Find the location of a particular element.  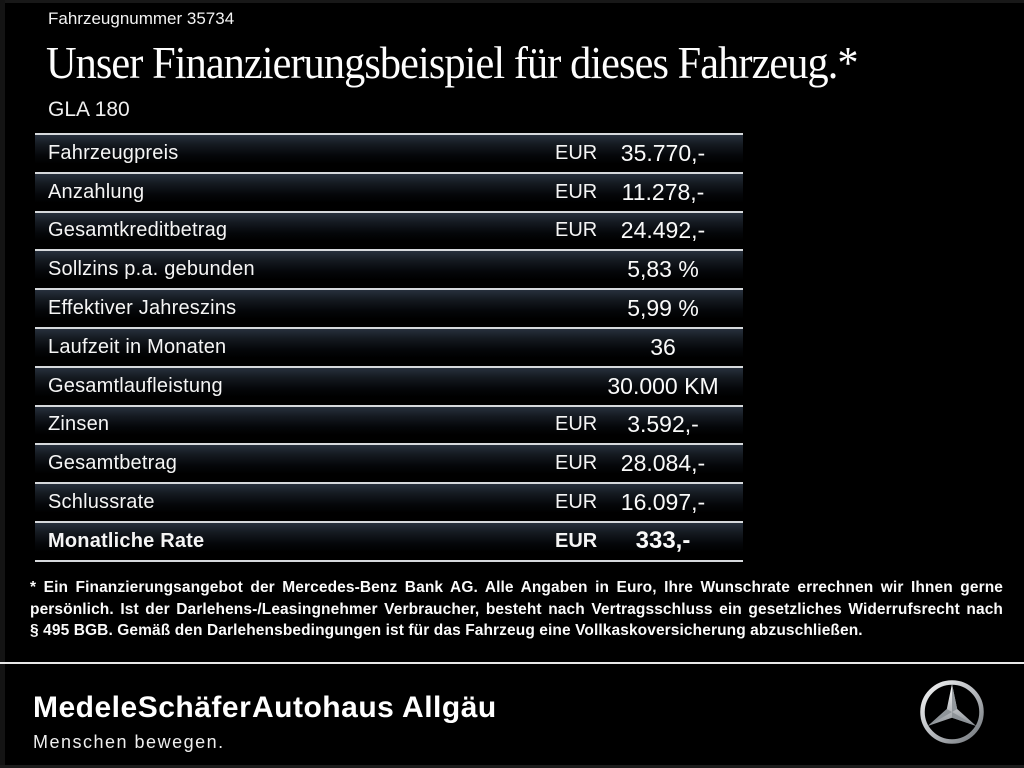

row-label: Laufzeit in Monaten is located at coordinates (137, 346).